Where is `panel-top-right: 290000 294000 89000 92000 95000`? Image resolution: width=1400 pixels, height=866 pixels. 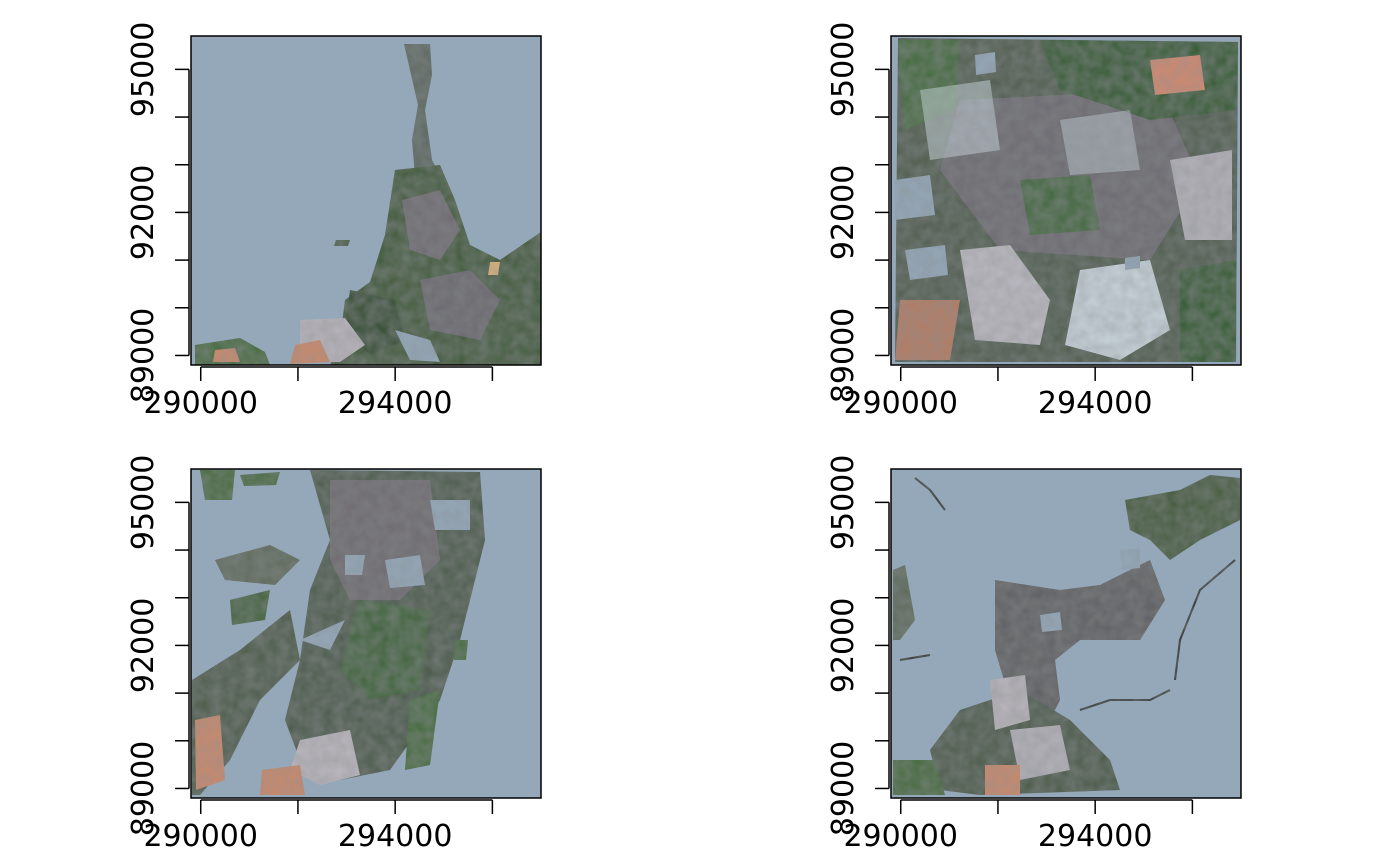
panel-top-right: 290000 294000 89000 92000 95000 is located at coordinates (1034, 221).